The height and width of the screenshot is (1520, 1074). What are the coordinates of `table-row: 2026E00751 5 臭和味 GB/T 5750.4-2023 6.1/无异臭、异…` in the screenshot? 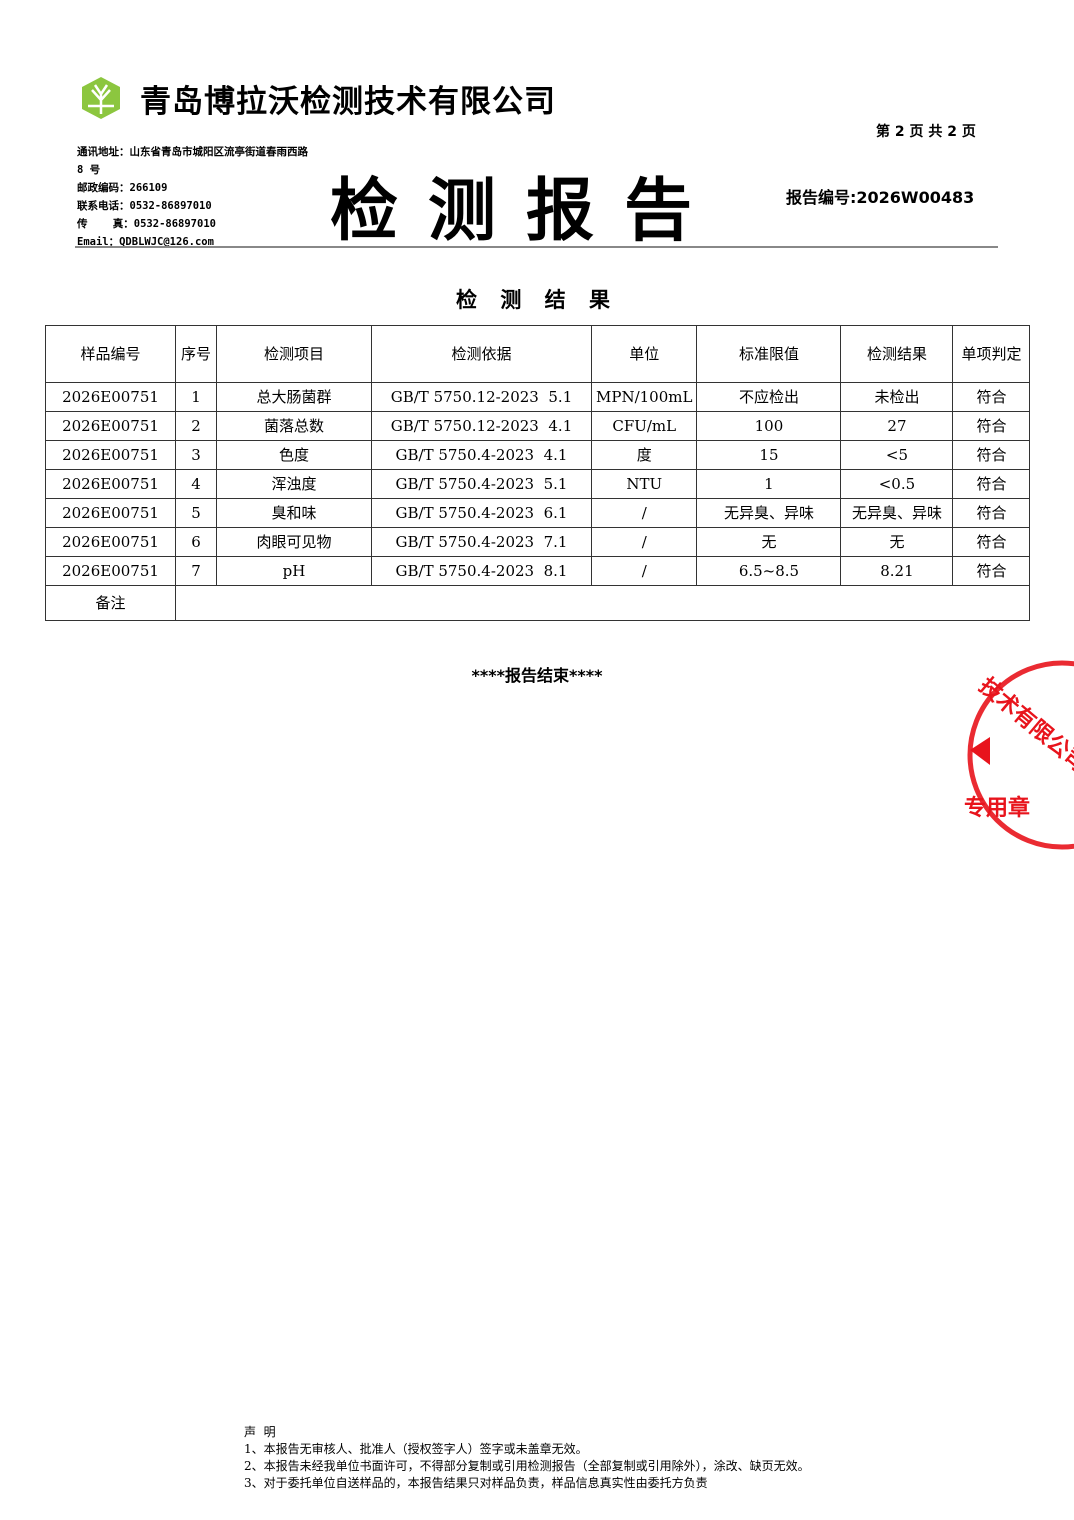 It's located at (538, 513).